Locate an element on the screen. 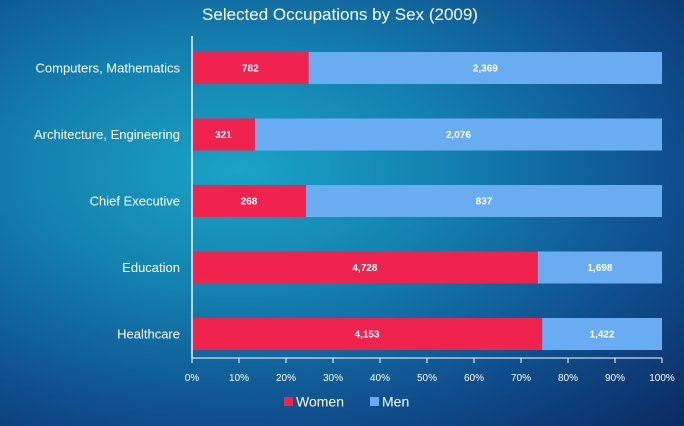 This screenshot has height=426, width=684. legend-swatch-men is located at coordinates (374, 401).